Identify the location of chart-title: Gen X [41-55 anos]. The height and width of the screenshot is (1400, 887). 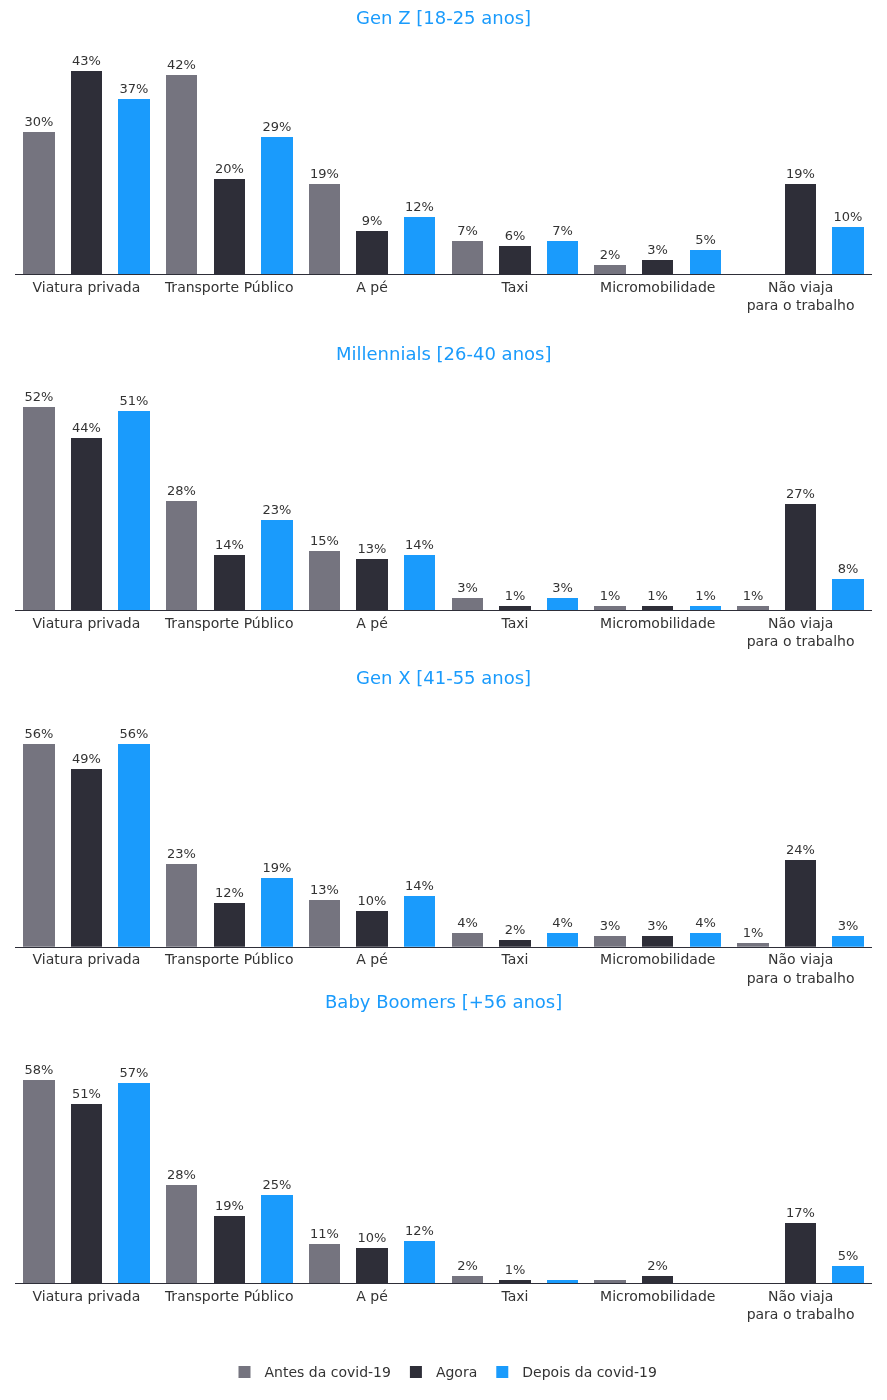
(444, 677).